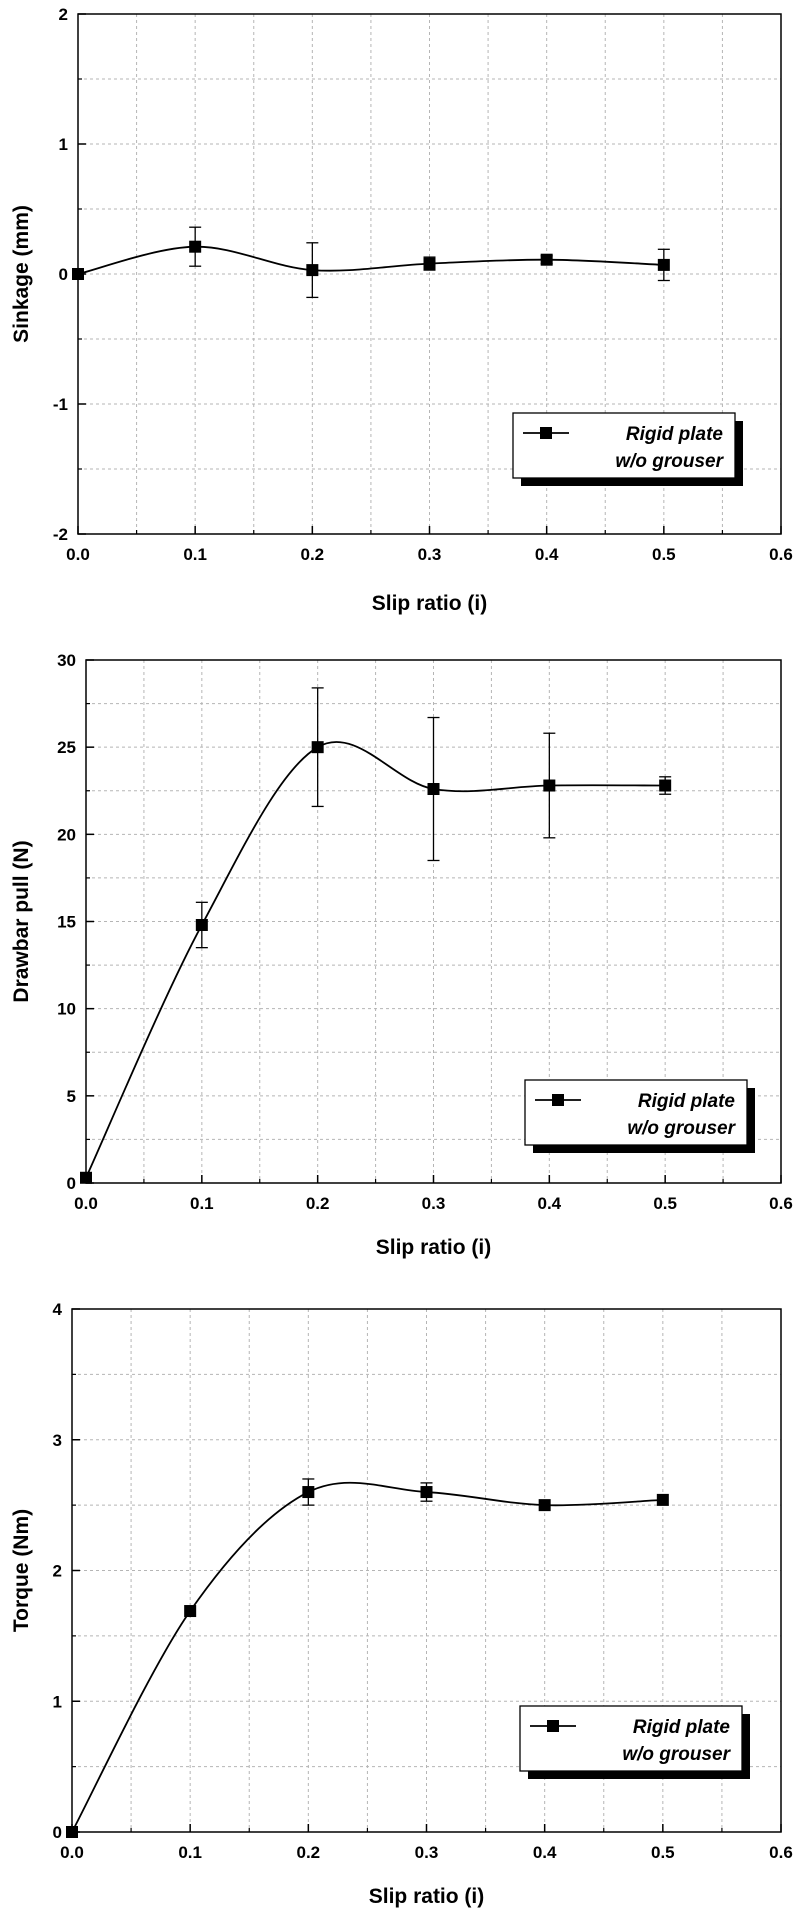 The height and width of the screenshot is (1913, 800). I want to click on y-tick-label: 5, so click(71, 1096).